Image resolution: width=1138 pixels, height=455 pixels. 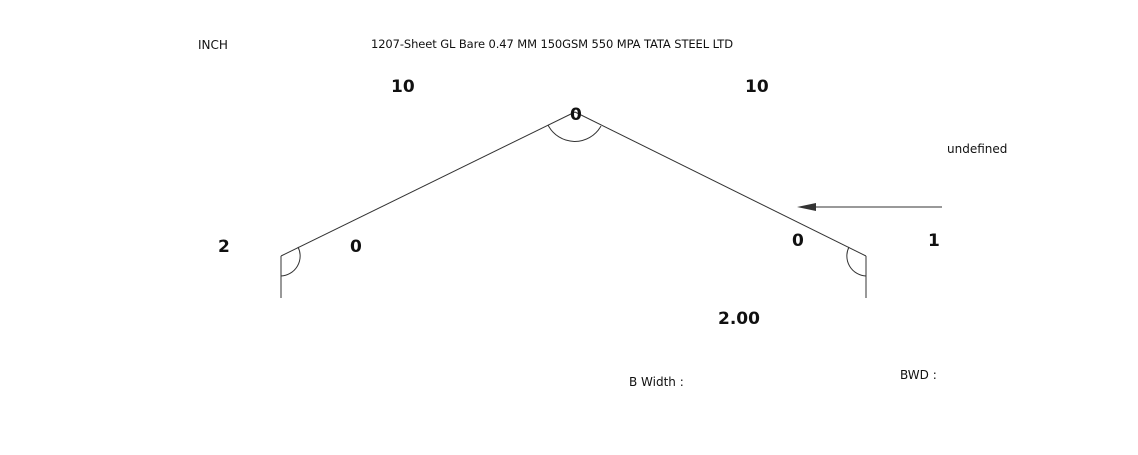 I want to click on bwd-label: BWD :, so click(x=918, y=375).